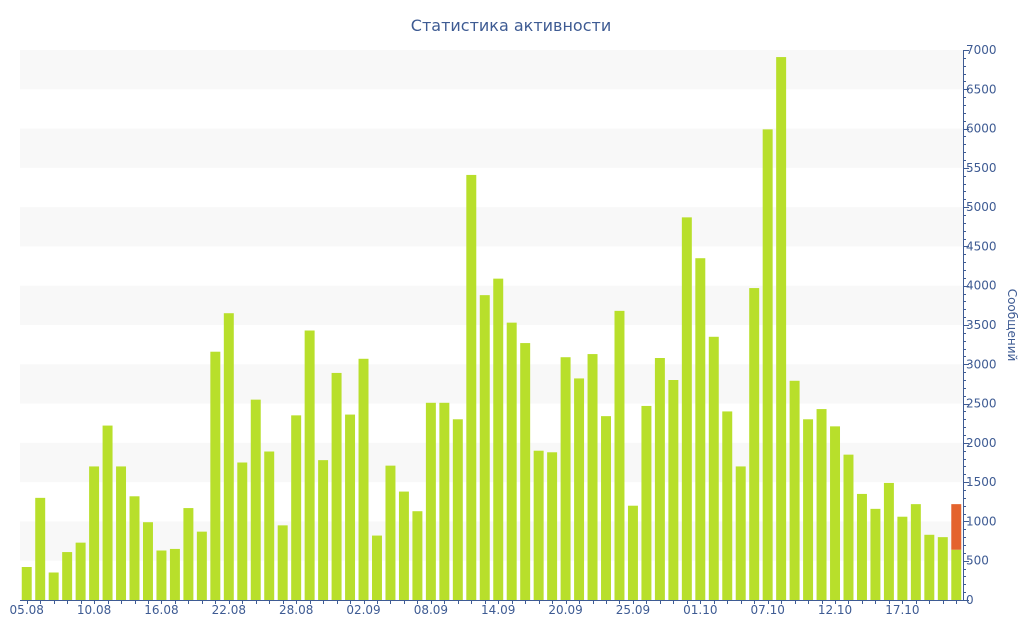 The height and width of the screenshot is (640, 1024). Describe the element at coordinates (229, 610) in the screenshot. I see `x-tick-label: 22.08` at that location.